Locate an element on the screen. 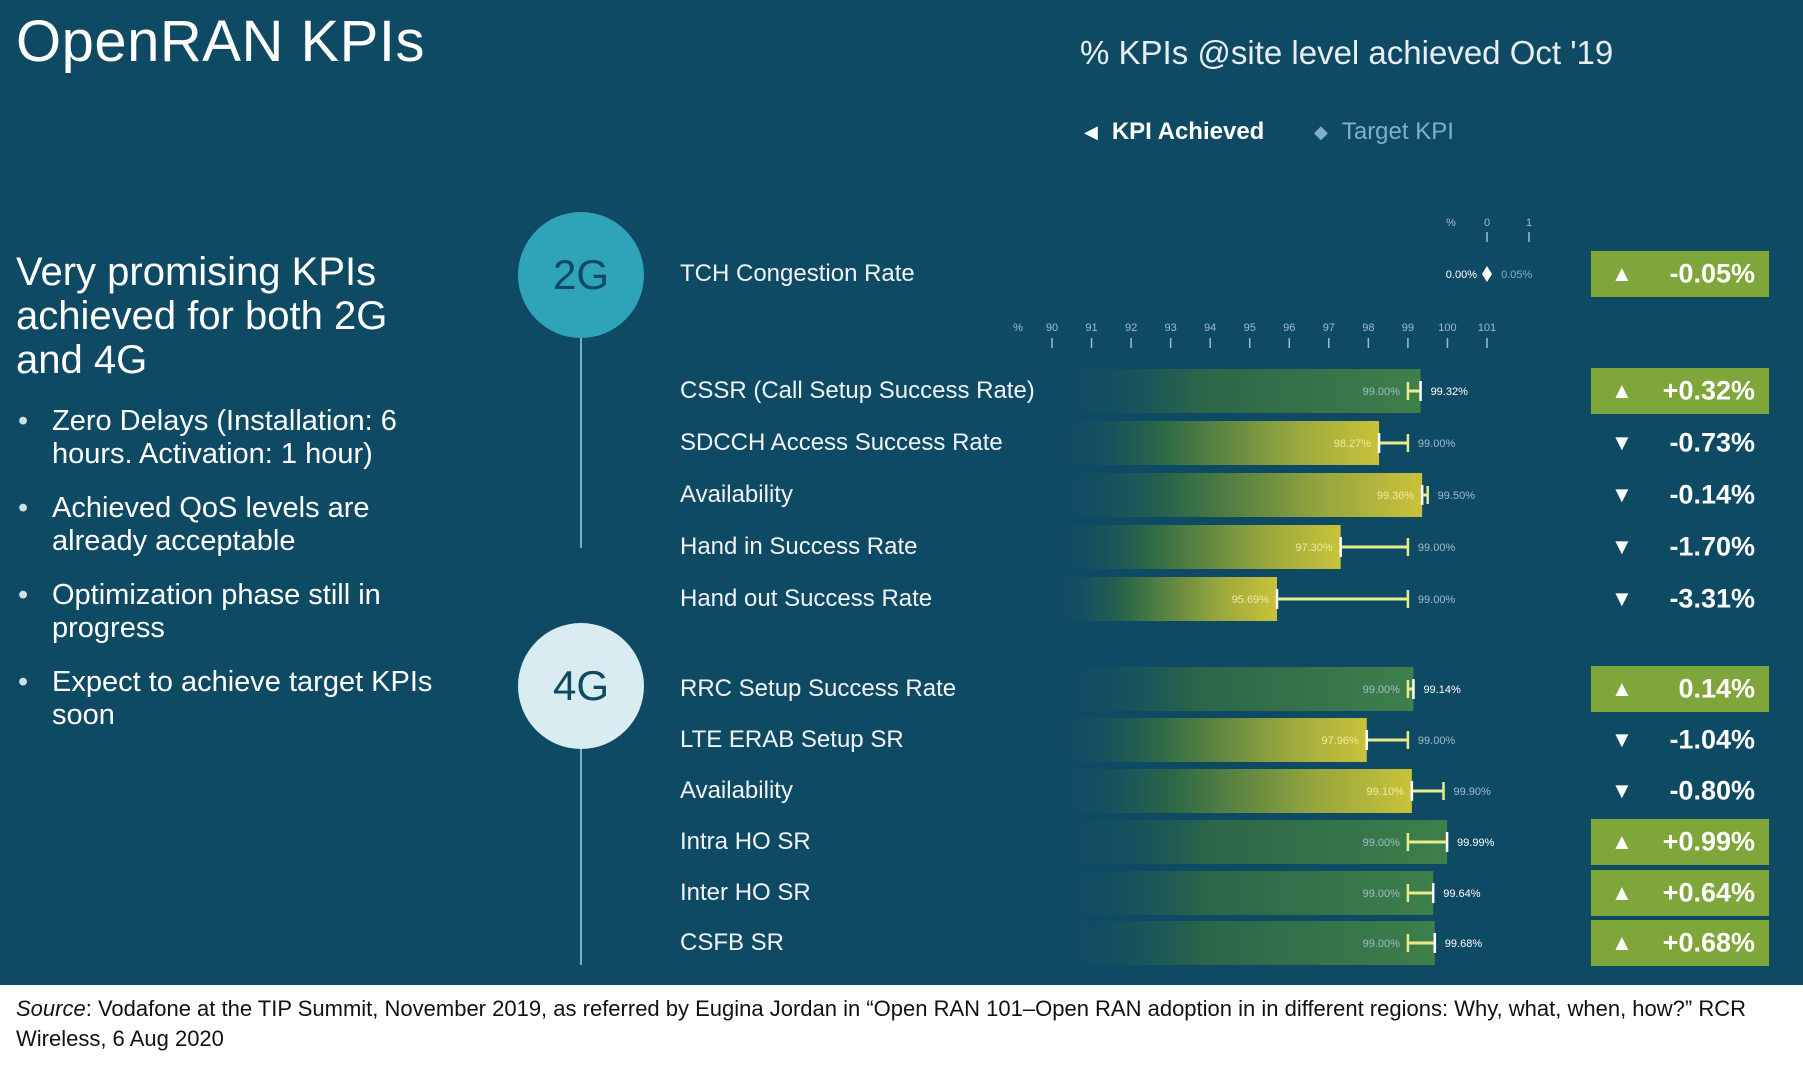 The height and width of the screenshot is (1067, 1803). kpi-change-badge: ▼ -0.80% is located at coordinates (1680, 791).